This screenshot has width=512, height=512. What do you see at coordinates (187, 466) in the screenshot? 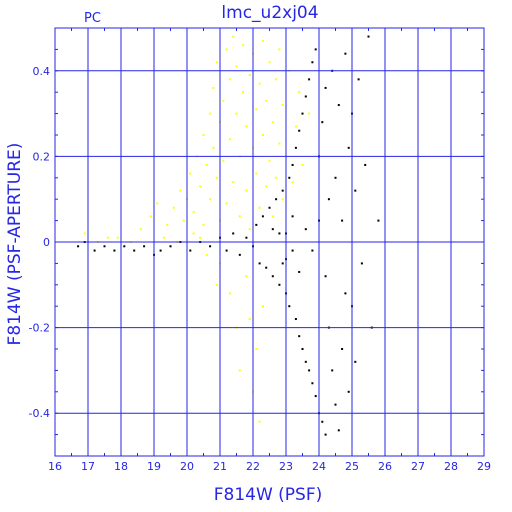
I see `x-tick-label-4: 20` at bounding box center [187, 466].